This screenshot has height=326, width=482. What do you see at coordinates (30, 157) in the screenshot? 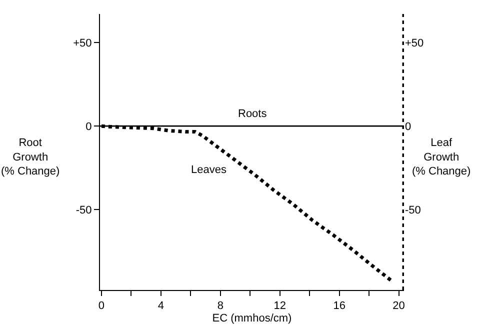
I see `y-axis-title: Root Growth (% Change)` at bounding box center [30, 157].